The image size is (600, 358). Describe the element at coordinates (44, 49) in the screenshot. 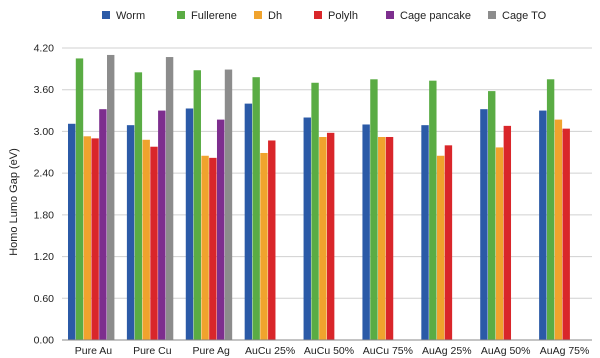

I see `y-tick-label: 4.20` at that location.